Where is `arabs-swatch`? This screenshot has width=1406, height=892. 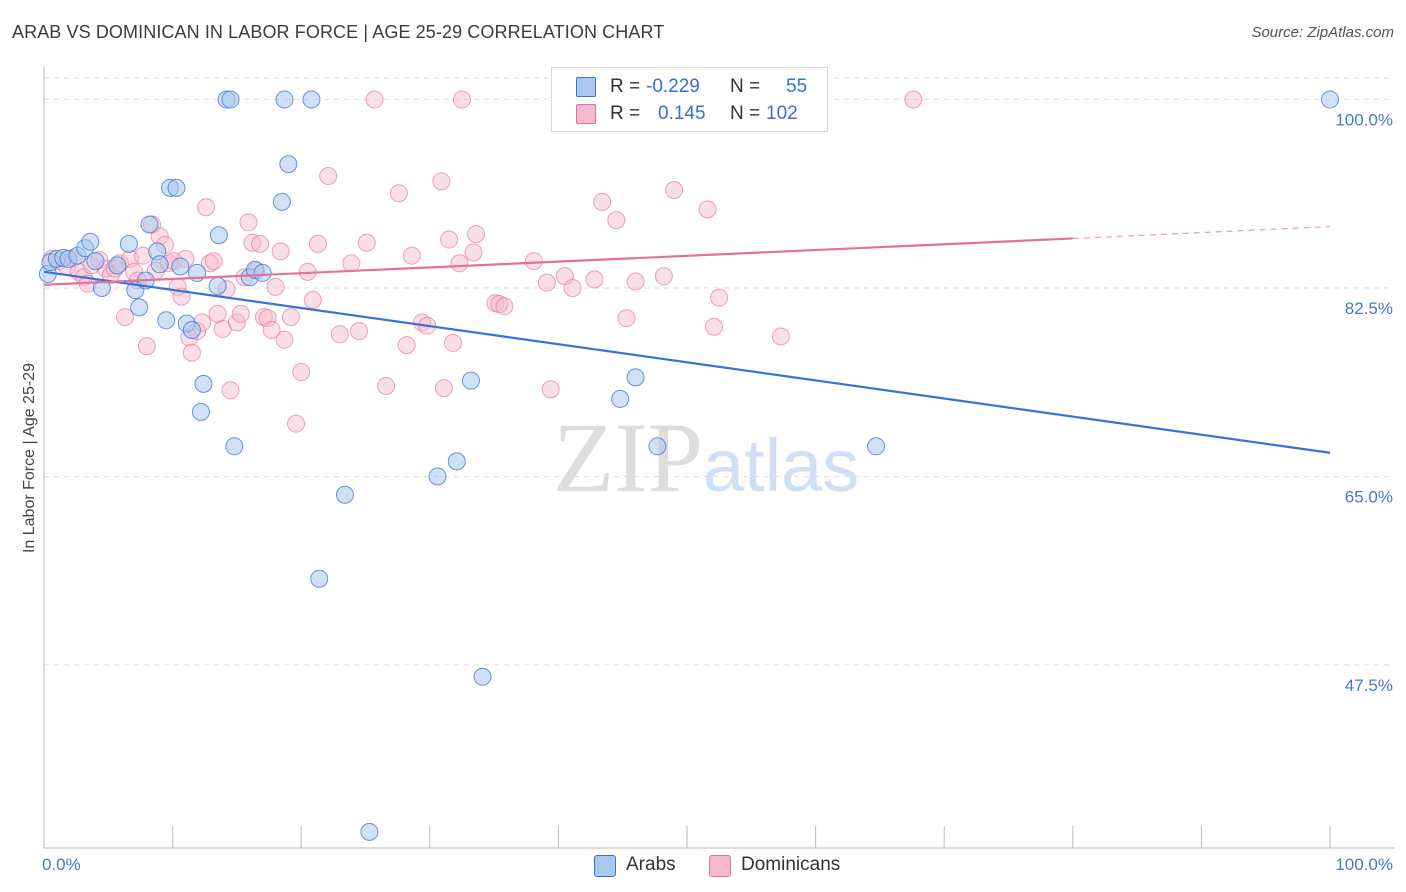
arabs-swatch is located at coordinates (586, 87).